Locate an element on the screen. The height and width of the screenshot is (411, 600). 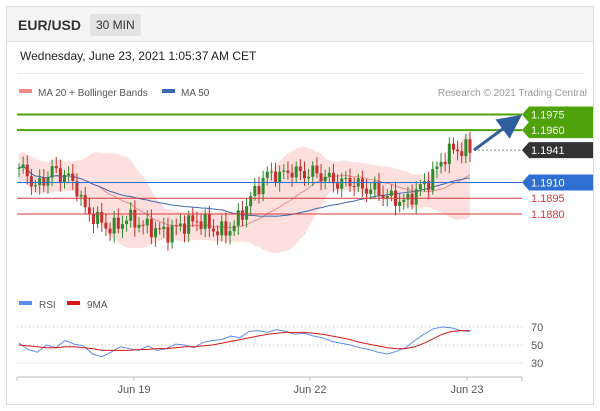
level-label-1.1880: 1.1880 is located at coordinates (548, 215).